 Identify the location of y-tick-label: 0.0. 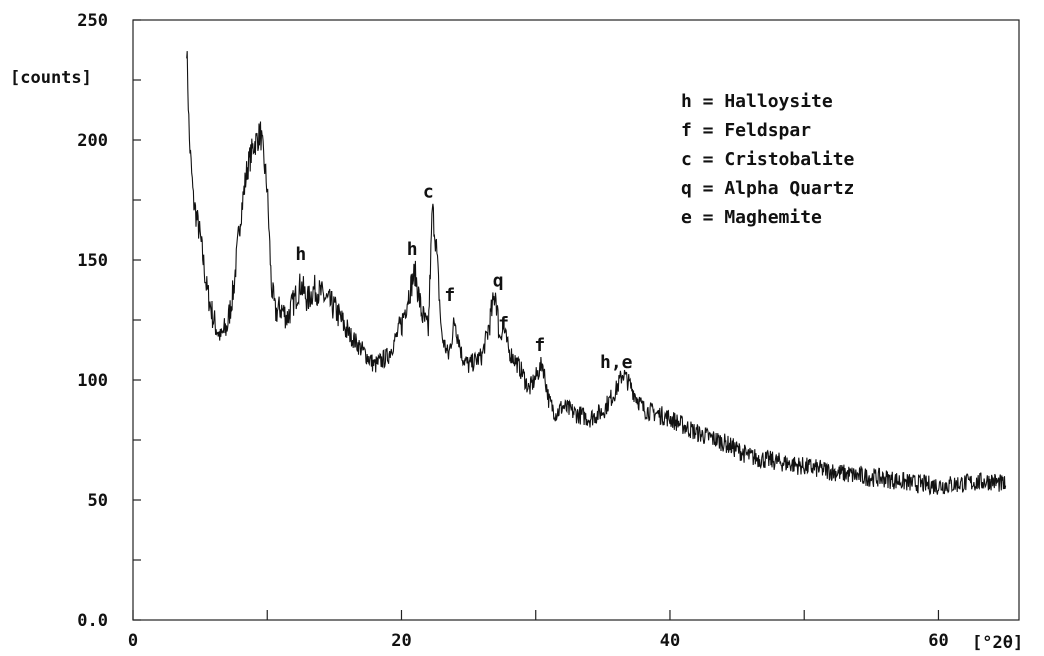
(92, 621).